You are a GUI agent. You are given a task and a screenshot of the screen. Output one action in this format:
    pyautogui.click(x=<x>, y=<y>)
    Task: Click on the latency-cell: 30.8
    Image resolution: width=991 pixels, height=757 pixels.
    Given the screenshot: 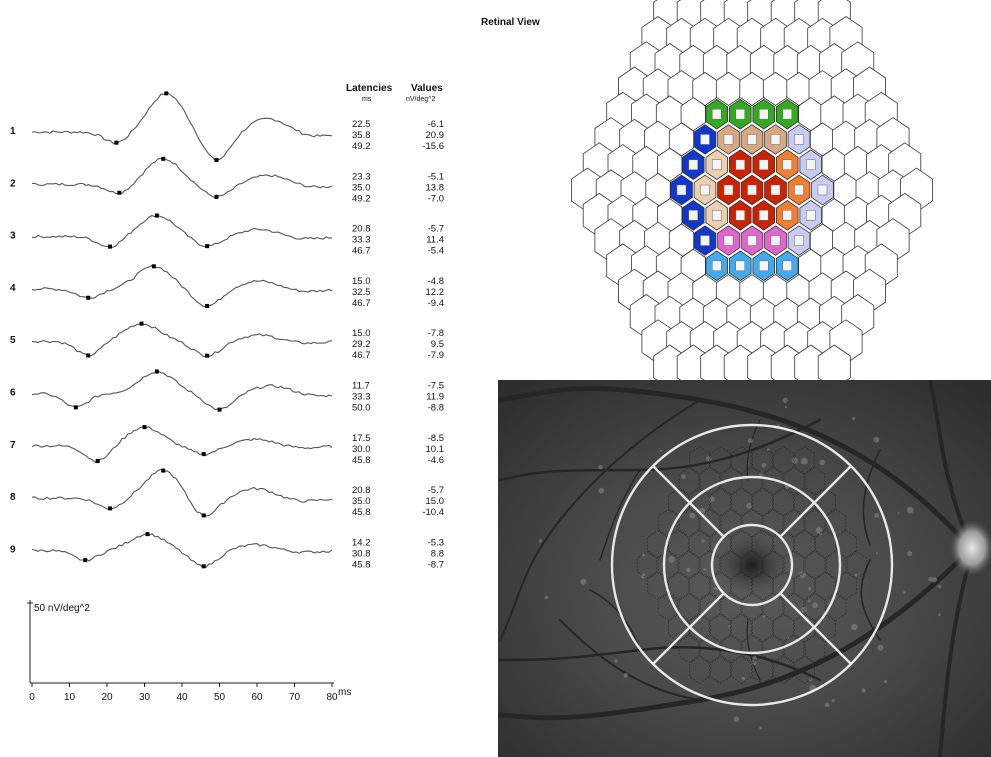 What is the action you would take?
    pyautogui.click(x=361, y=553)
    